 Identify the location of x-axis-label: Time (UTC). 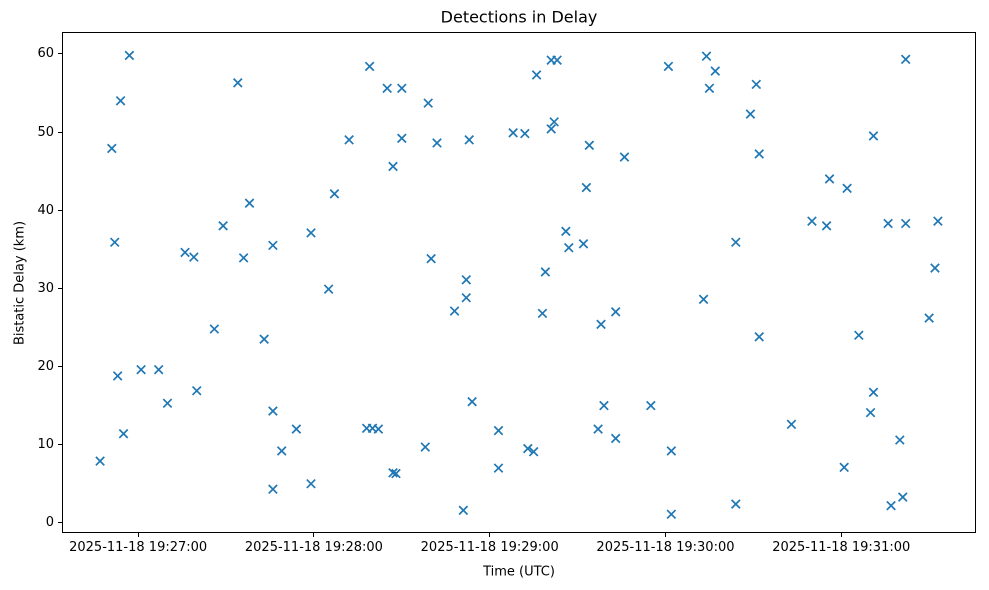
(519, 572).